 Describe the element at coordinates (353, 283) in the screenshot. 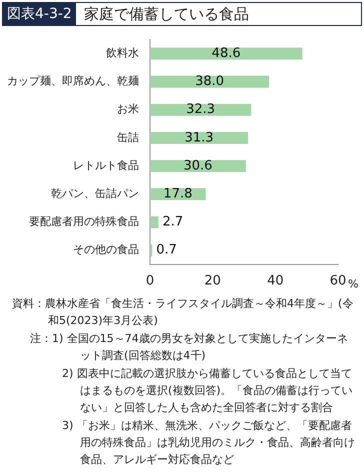

I see `x-axis-title: %` at that location.